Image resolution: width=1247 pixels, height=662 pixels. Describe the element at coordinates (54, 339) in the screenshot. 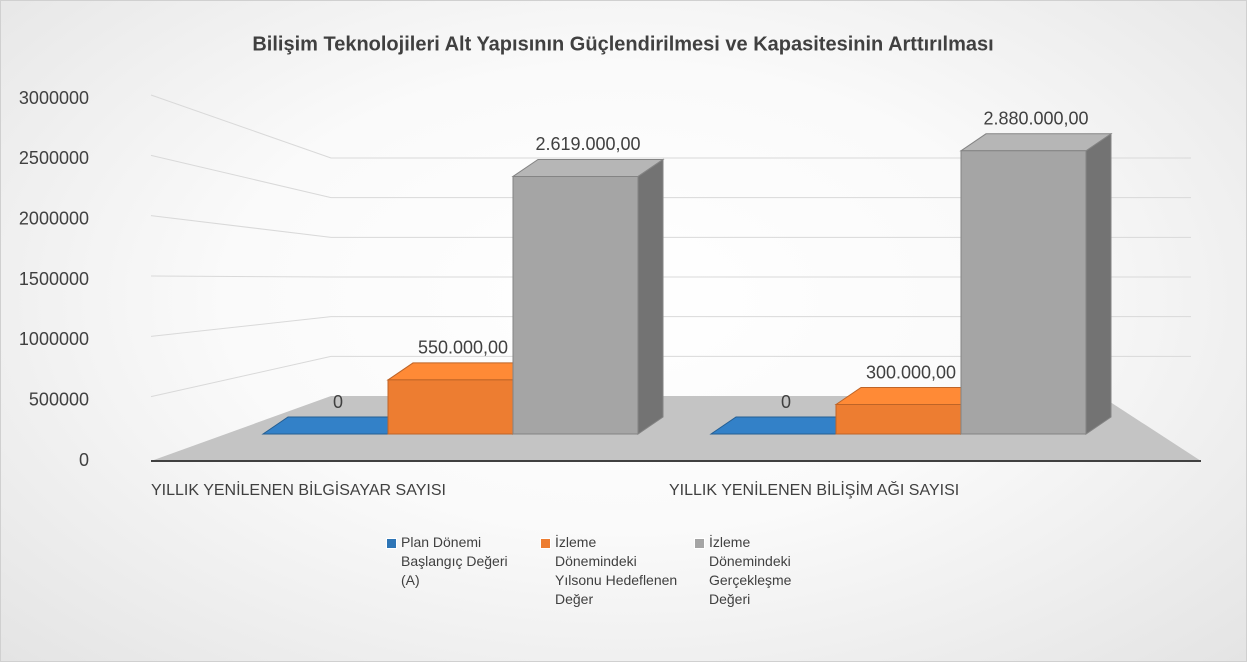

I see `y-tick-label: 1000000` at that location.